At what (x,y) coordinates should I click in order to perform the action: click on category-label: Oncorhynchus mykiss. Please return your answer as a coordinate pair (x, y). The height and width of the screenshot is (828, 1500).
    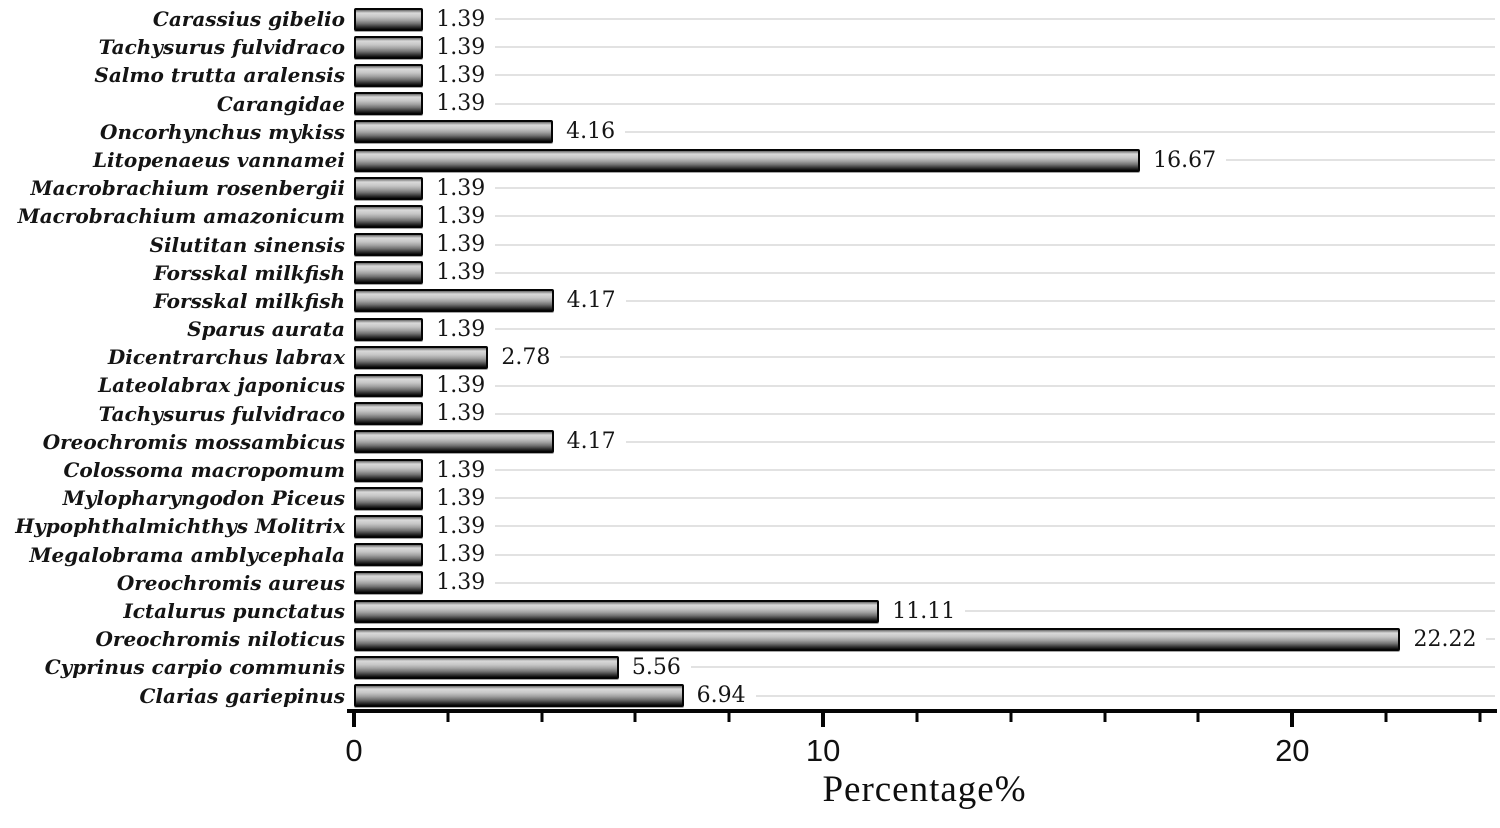
    Looking at the image, I should click on (222, 131).